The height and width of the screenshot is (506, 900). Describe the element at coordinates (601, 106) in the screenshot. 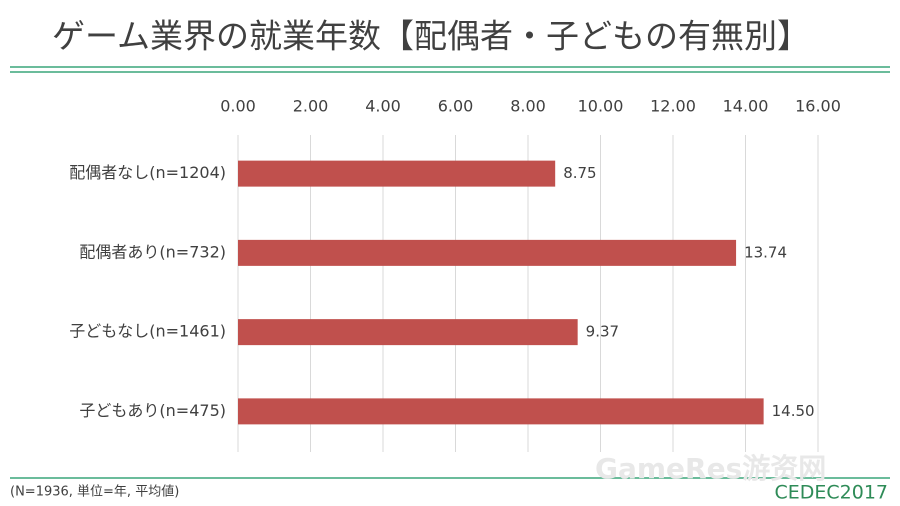

I see `x-tick-label: 10.00` at that location.